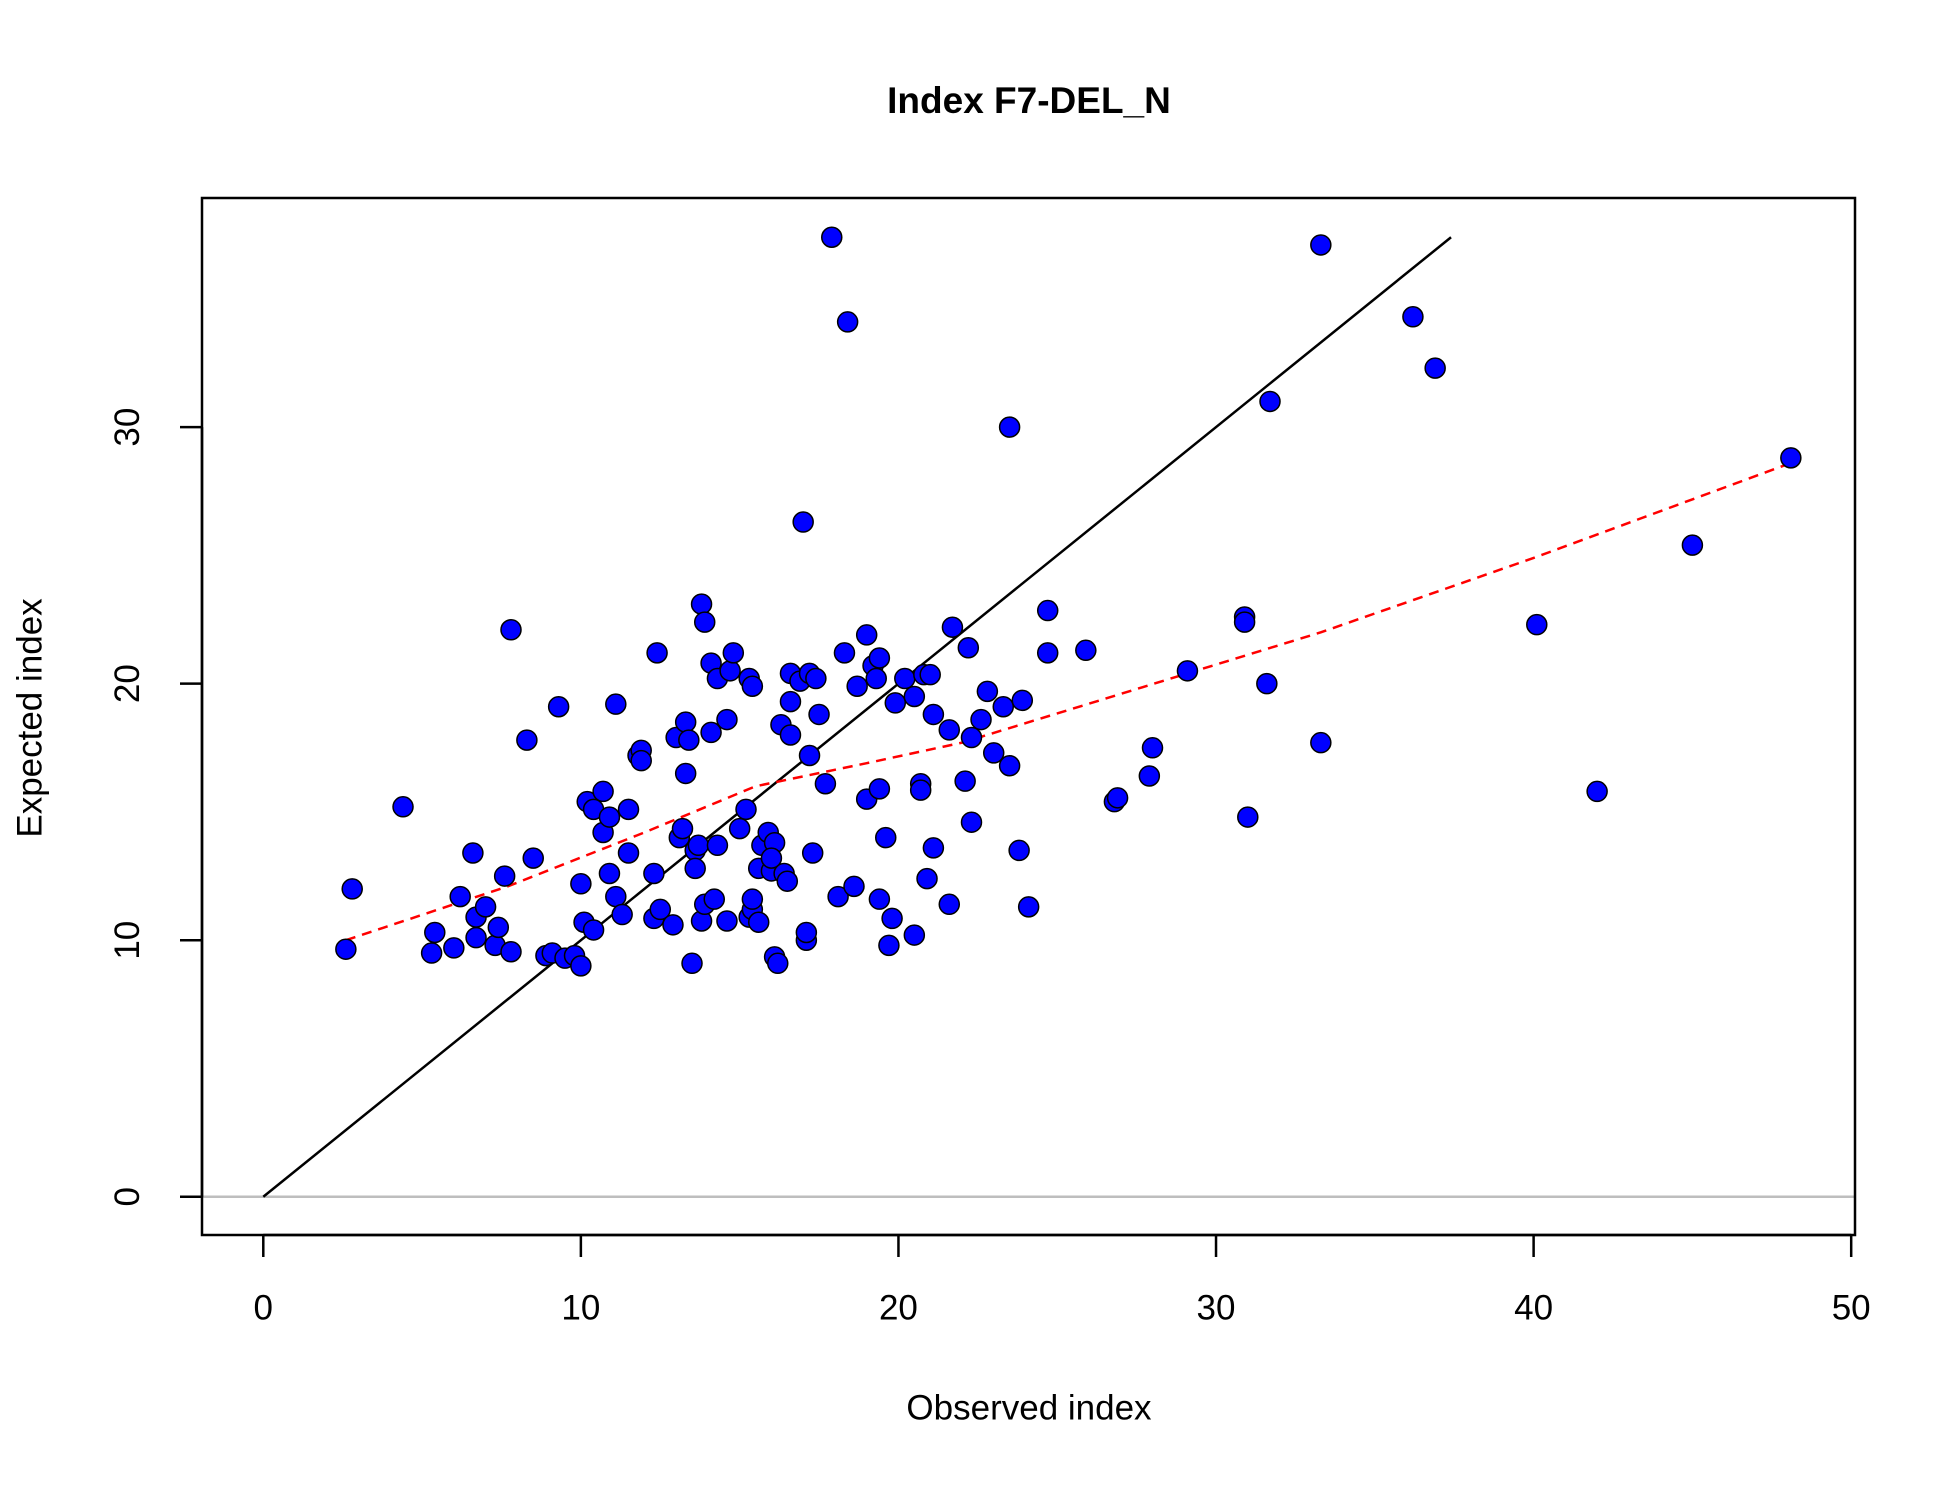 Image resolution: width=1950 pixels, height=1500 pixels. Describe the element at coordinates (1029, 1407) in the screenshot. I see `x-axis-label: Observed index` at that location.